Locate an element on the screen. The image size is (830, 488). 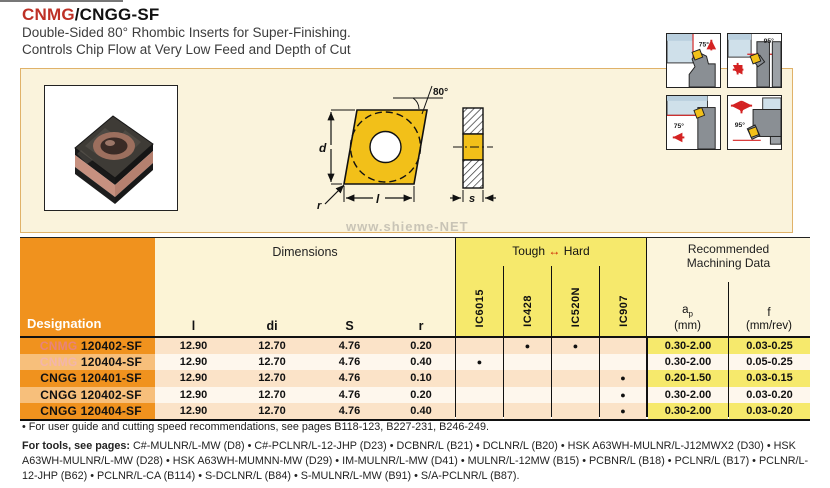
hard-label: Hard is located at coordinates (576, 251).